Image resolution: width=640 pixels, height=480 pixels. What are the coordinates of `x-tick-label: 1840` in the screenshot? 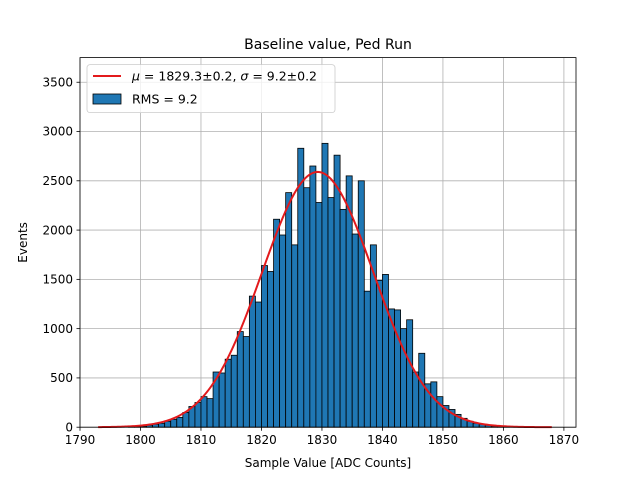 It's located at (382, 440).